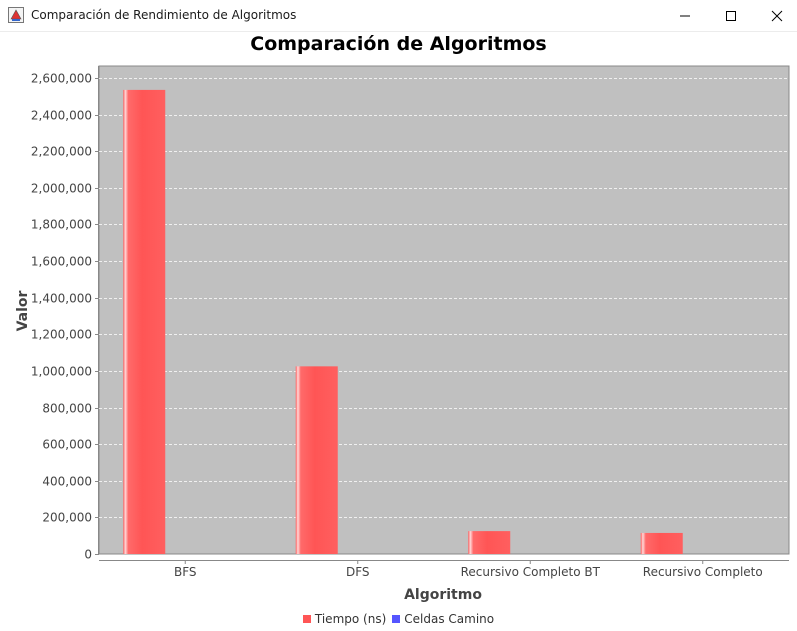 The image size is (797, 631). What do you see at coordinates (61, 225) in the screenshot?
I see `y-tick-label: 1,800,000` at bounding box center [61, 225].